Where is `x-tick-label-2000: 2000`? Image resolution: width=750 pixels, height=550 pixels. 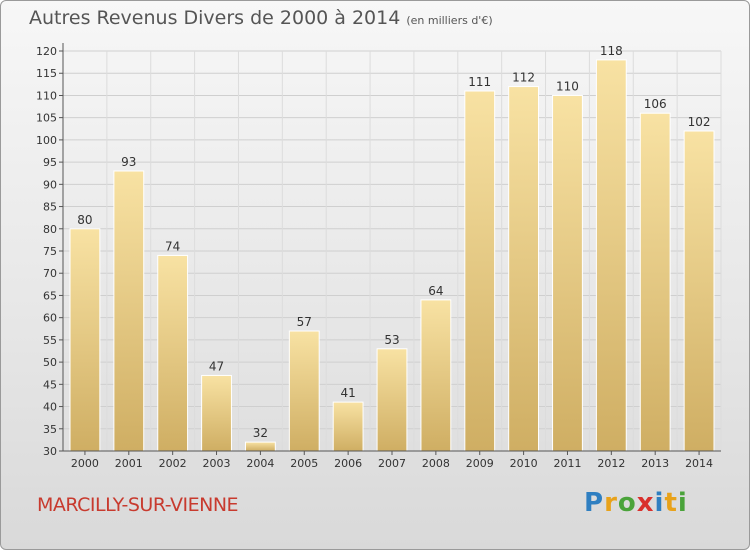 x-tick-label-2000: 2000 is located at coordinates (85, 463).